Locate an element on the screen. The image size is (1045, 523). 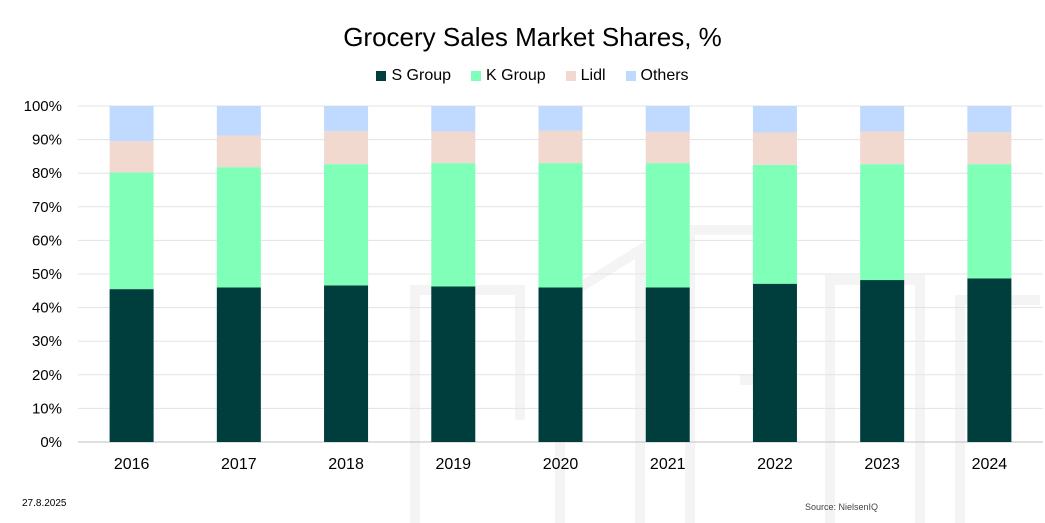
x-tick-label: 2021 is located at coordinates (668, 464).